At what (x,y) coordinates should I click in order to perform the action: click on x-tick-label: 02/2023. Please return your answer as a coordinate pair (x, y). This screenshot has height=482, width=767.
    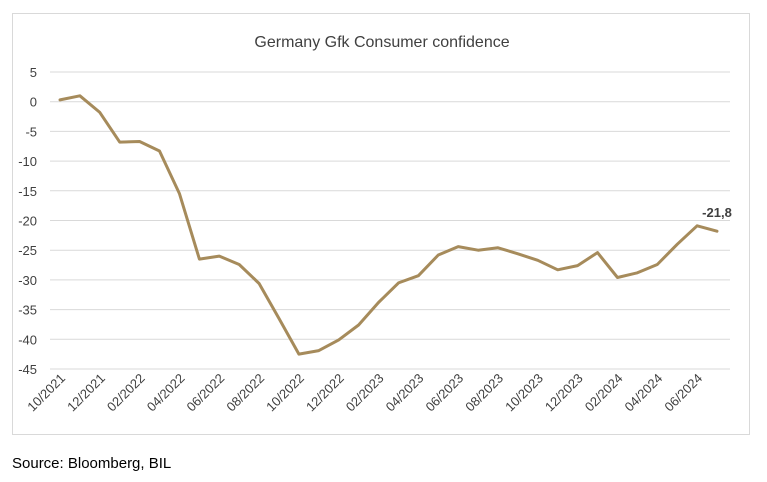
    Looking at the image, I should click on (365, 393).